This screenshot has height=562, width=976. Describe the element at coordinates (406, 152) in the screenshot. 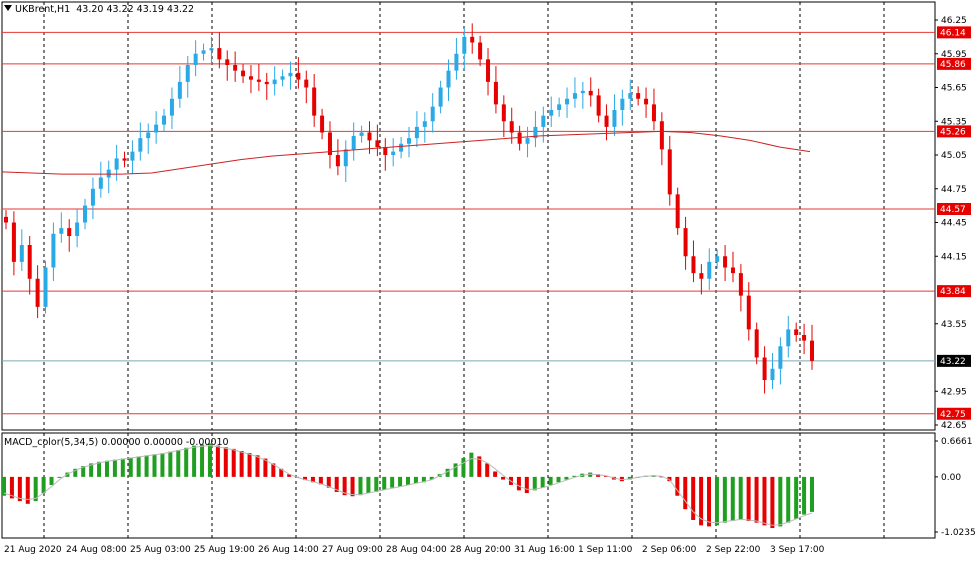

I see `moving-average-line` at that location.